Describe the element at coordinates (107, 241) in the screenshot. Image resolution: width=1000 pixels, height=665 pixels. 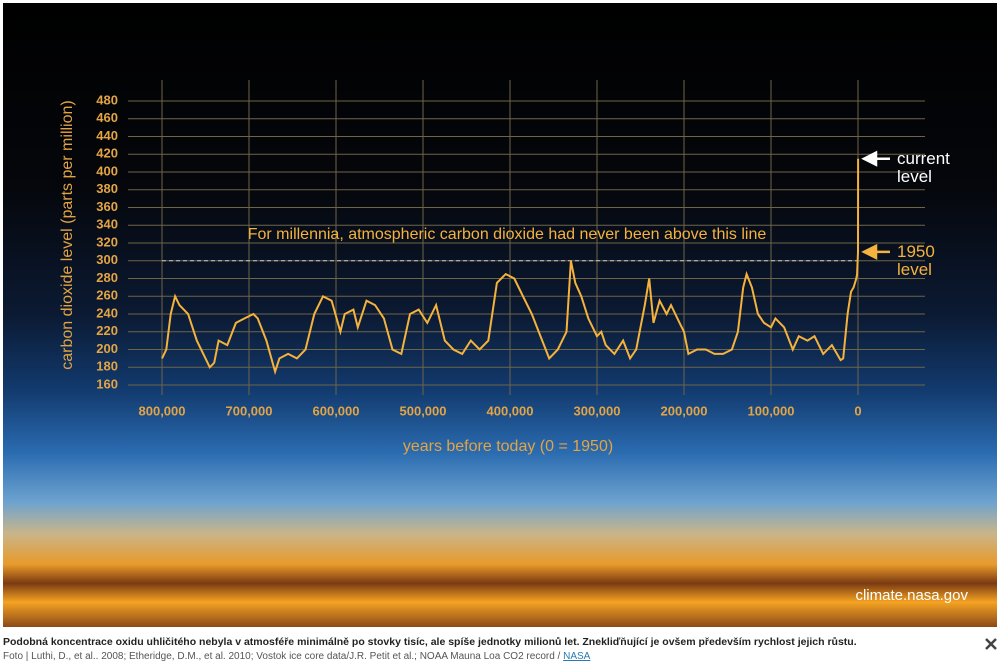
I see `y-tick-label: 320` at that location.